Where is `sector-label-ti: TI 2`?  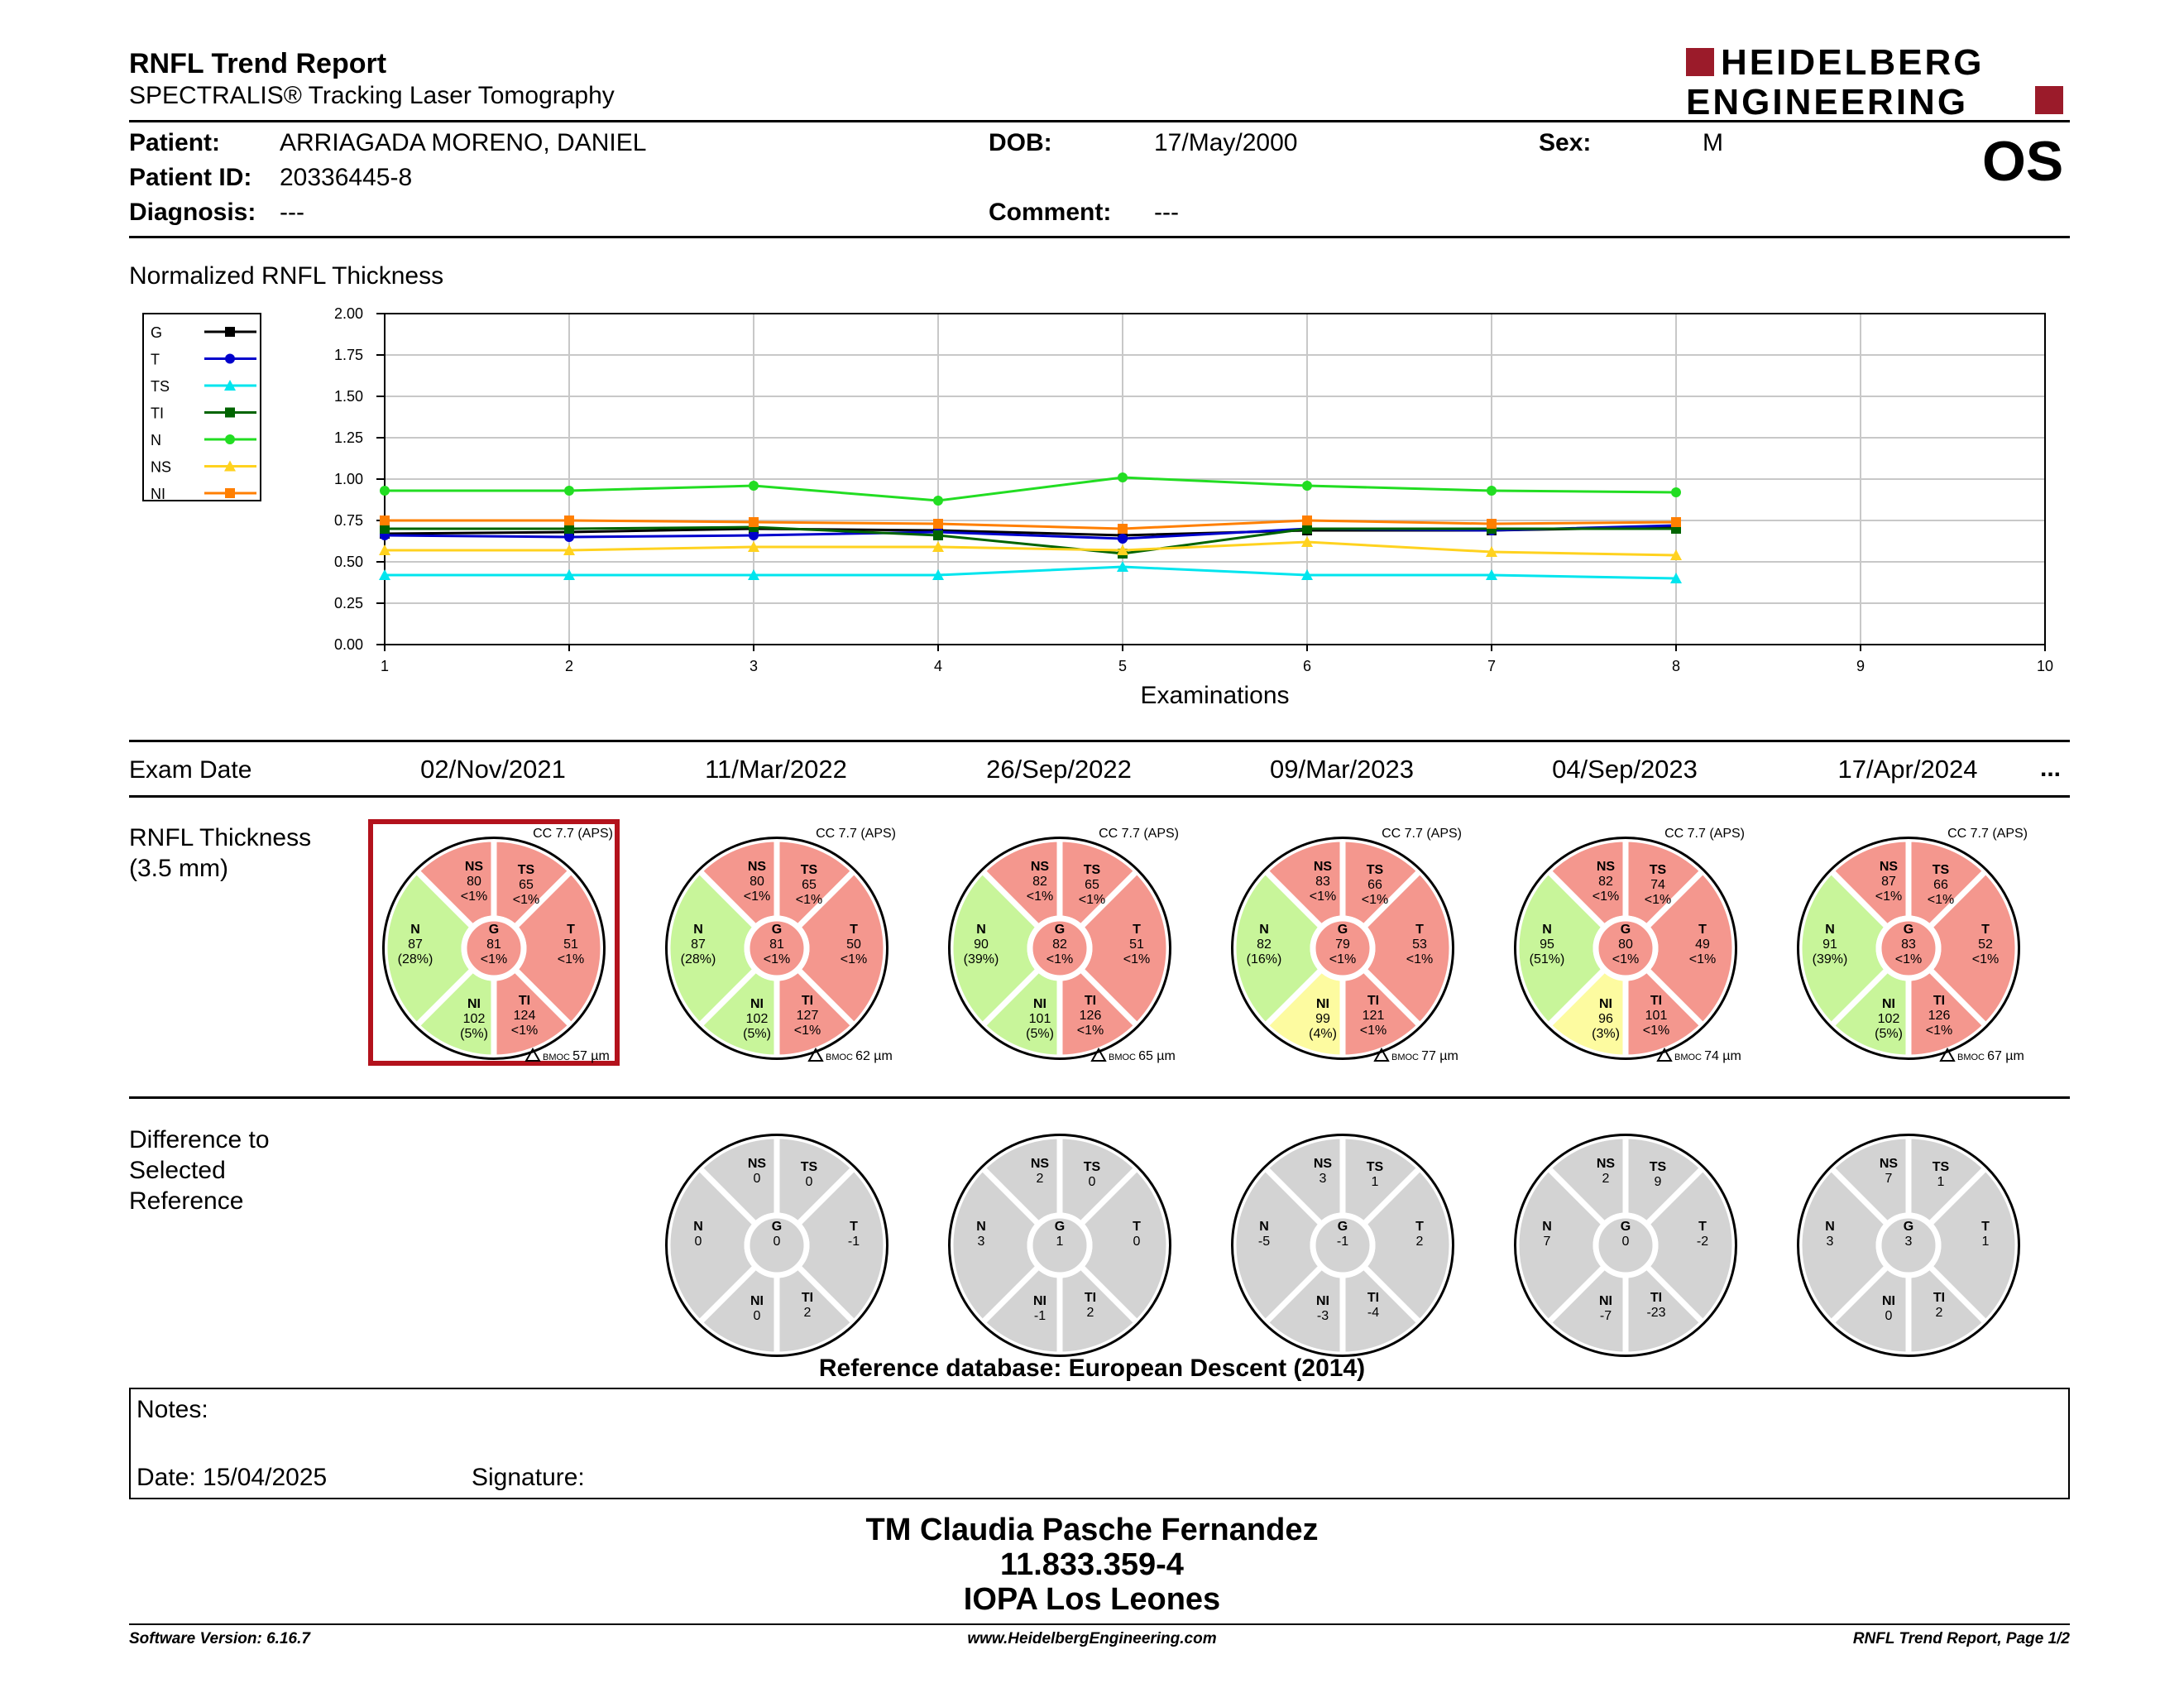 sector-label-ti: TI 2 is located at coordinates (807, 1305).